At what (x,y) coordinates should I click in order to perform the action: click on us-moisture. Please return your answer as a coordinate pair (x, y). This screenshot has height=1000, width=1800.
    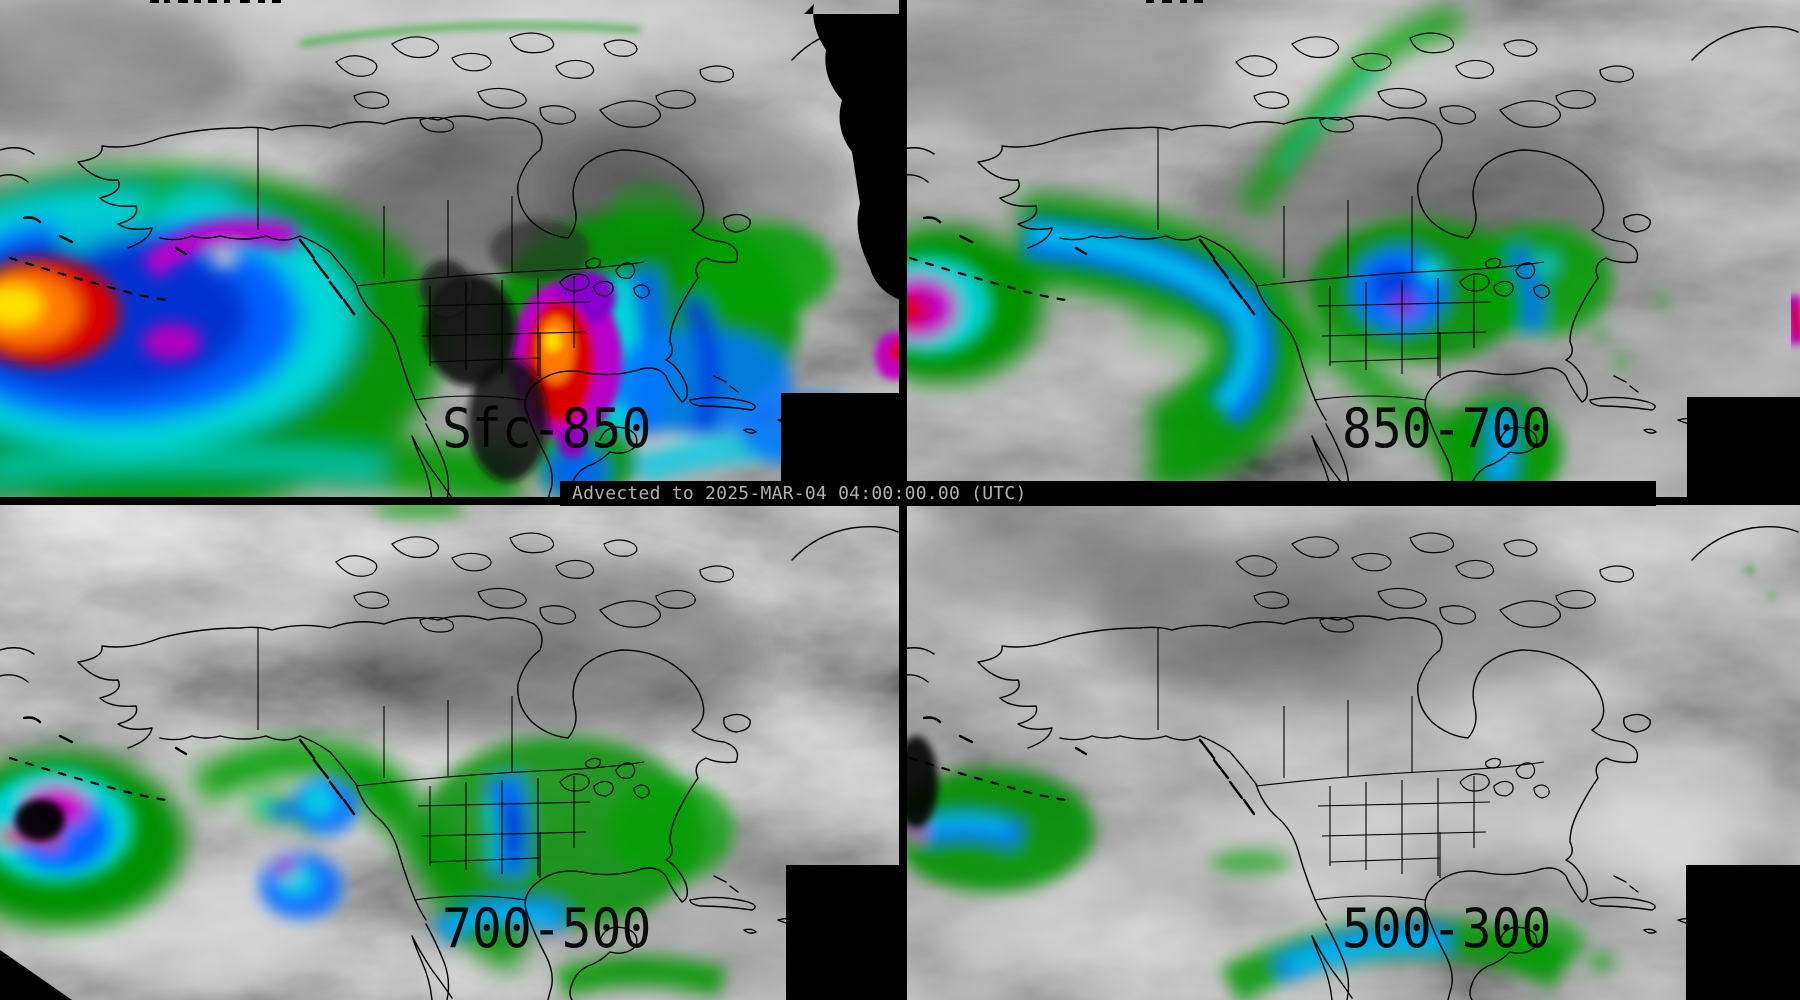
    Looking at the image, I should click on (554, 748).